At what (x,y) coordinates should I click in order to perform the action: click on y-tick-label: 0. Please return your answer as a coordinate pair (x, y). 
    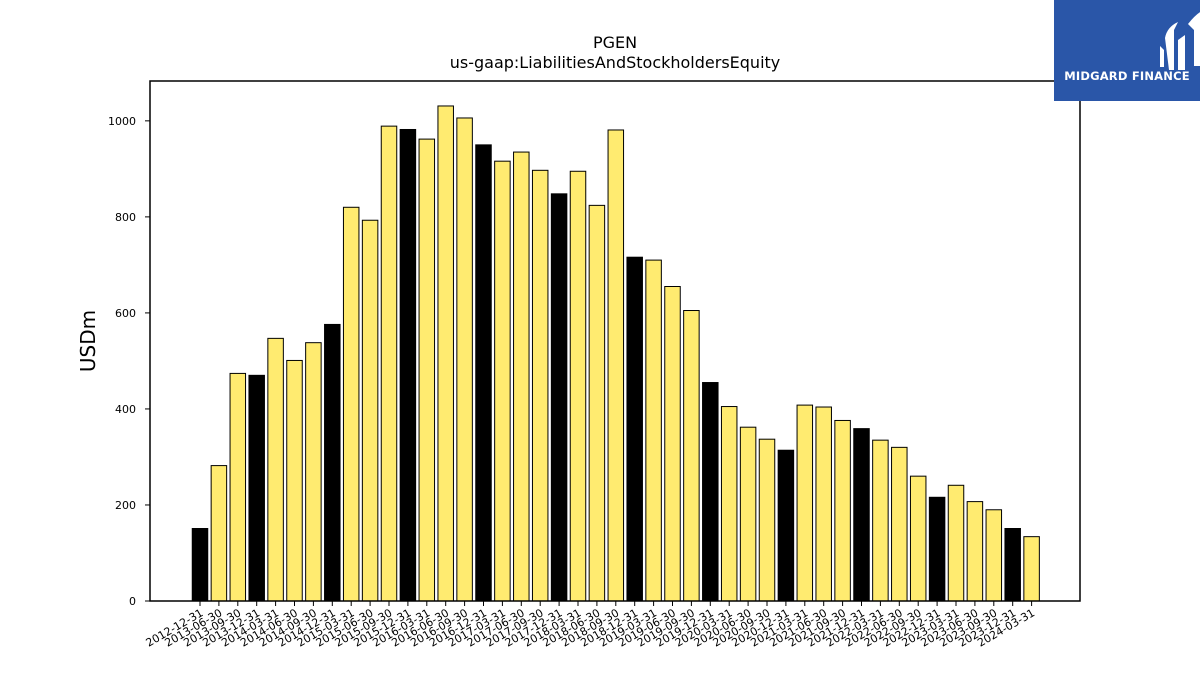
    Looking at the image, I should click on (132, 601).